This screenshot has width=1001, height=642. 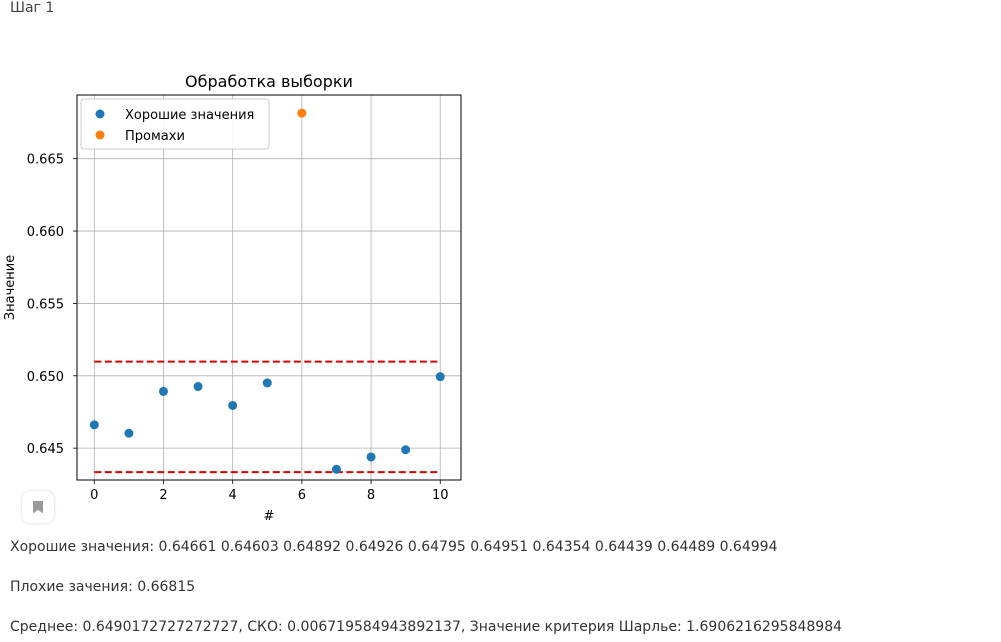 I want to click on legend: Хорошие значения Промахи, so click(x=175, y=124).